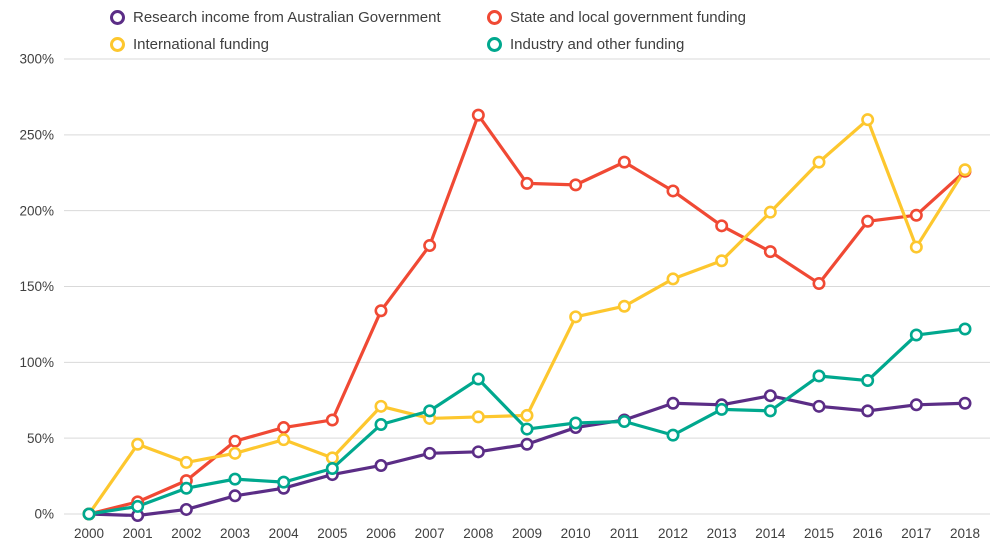  I want to click on x-axis-tick-label: 2008, so click(478, 533).